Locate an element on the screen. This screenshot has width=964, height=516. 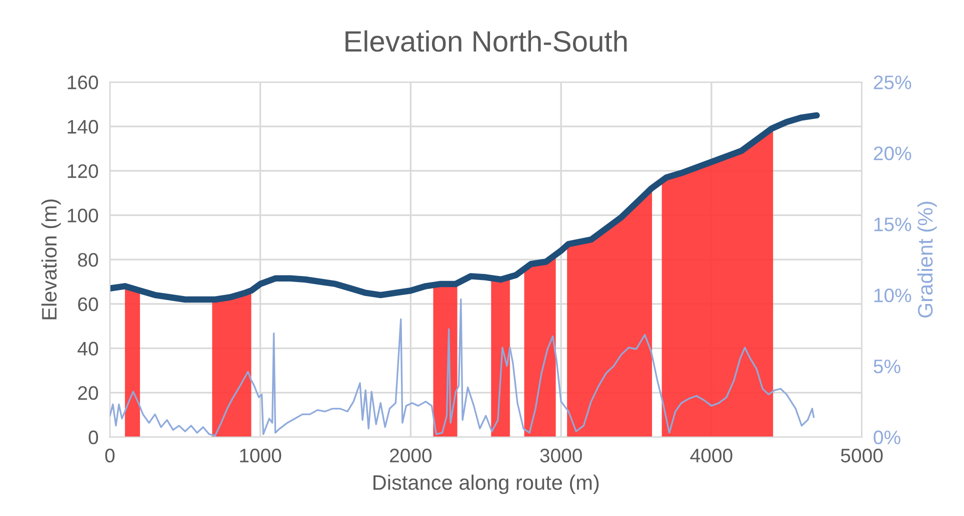
y2-tick-label: 20% is located at coordinates (893, 153).